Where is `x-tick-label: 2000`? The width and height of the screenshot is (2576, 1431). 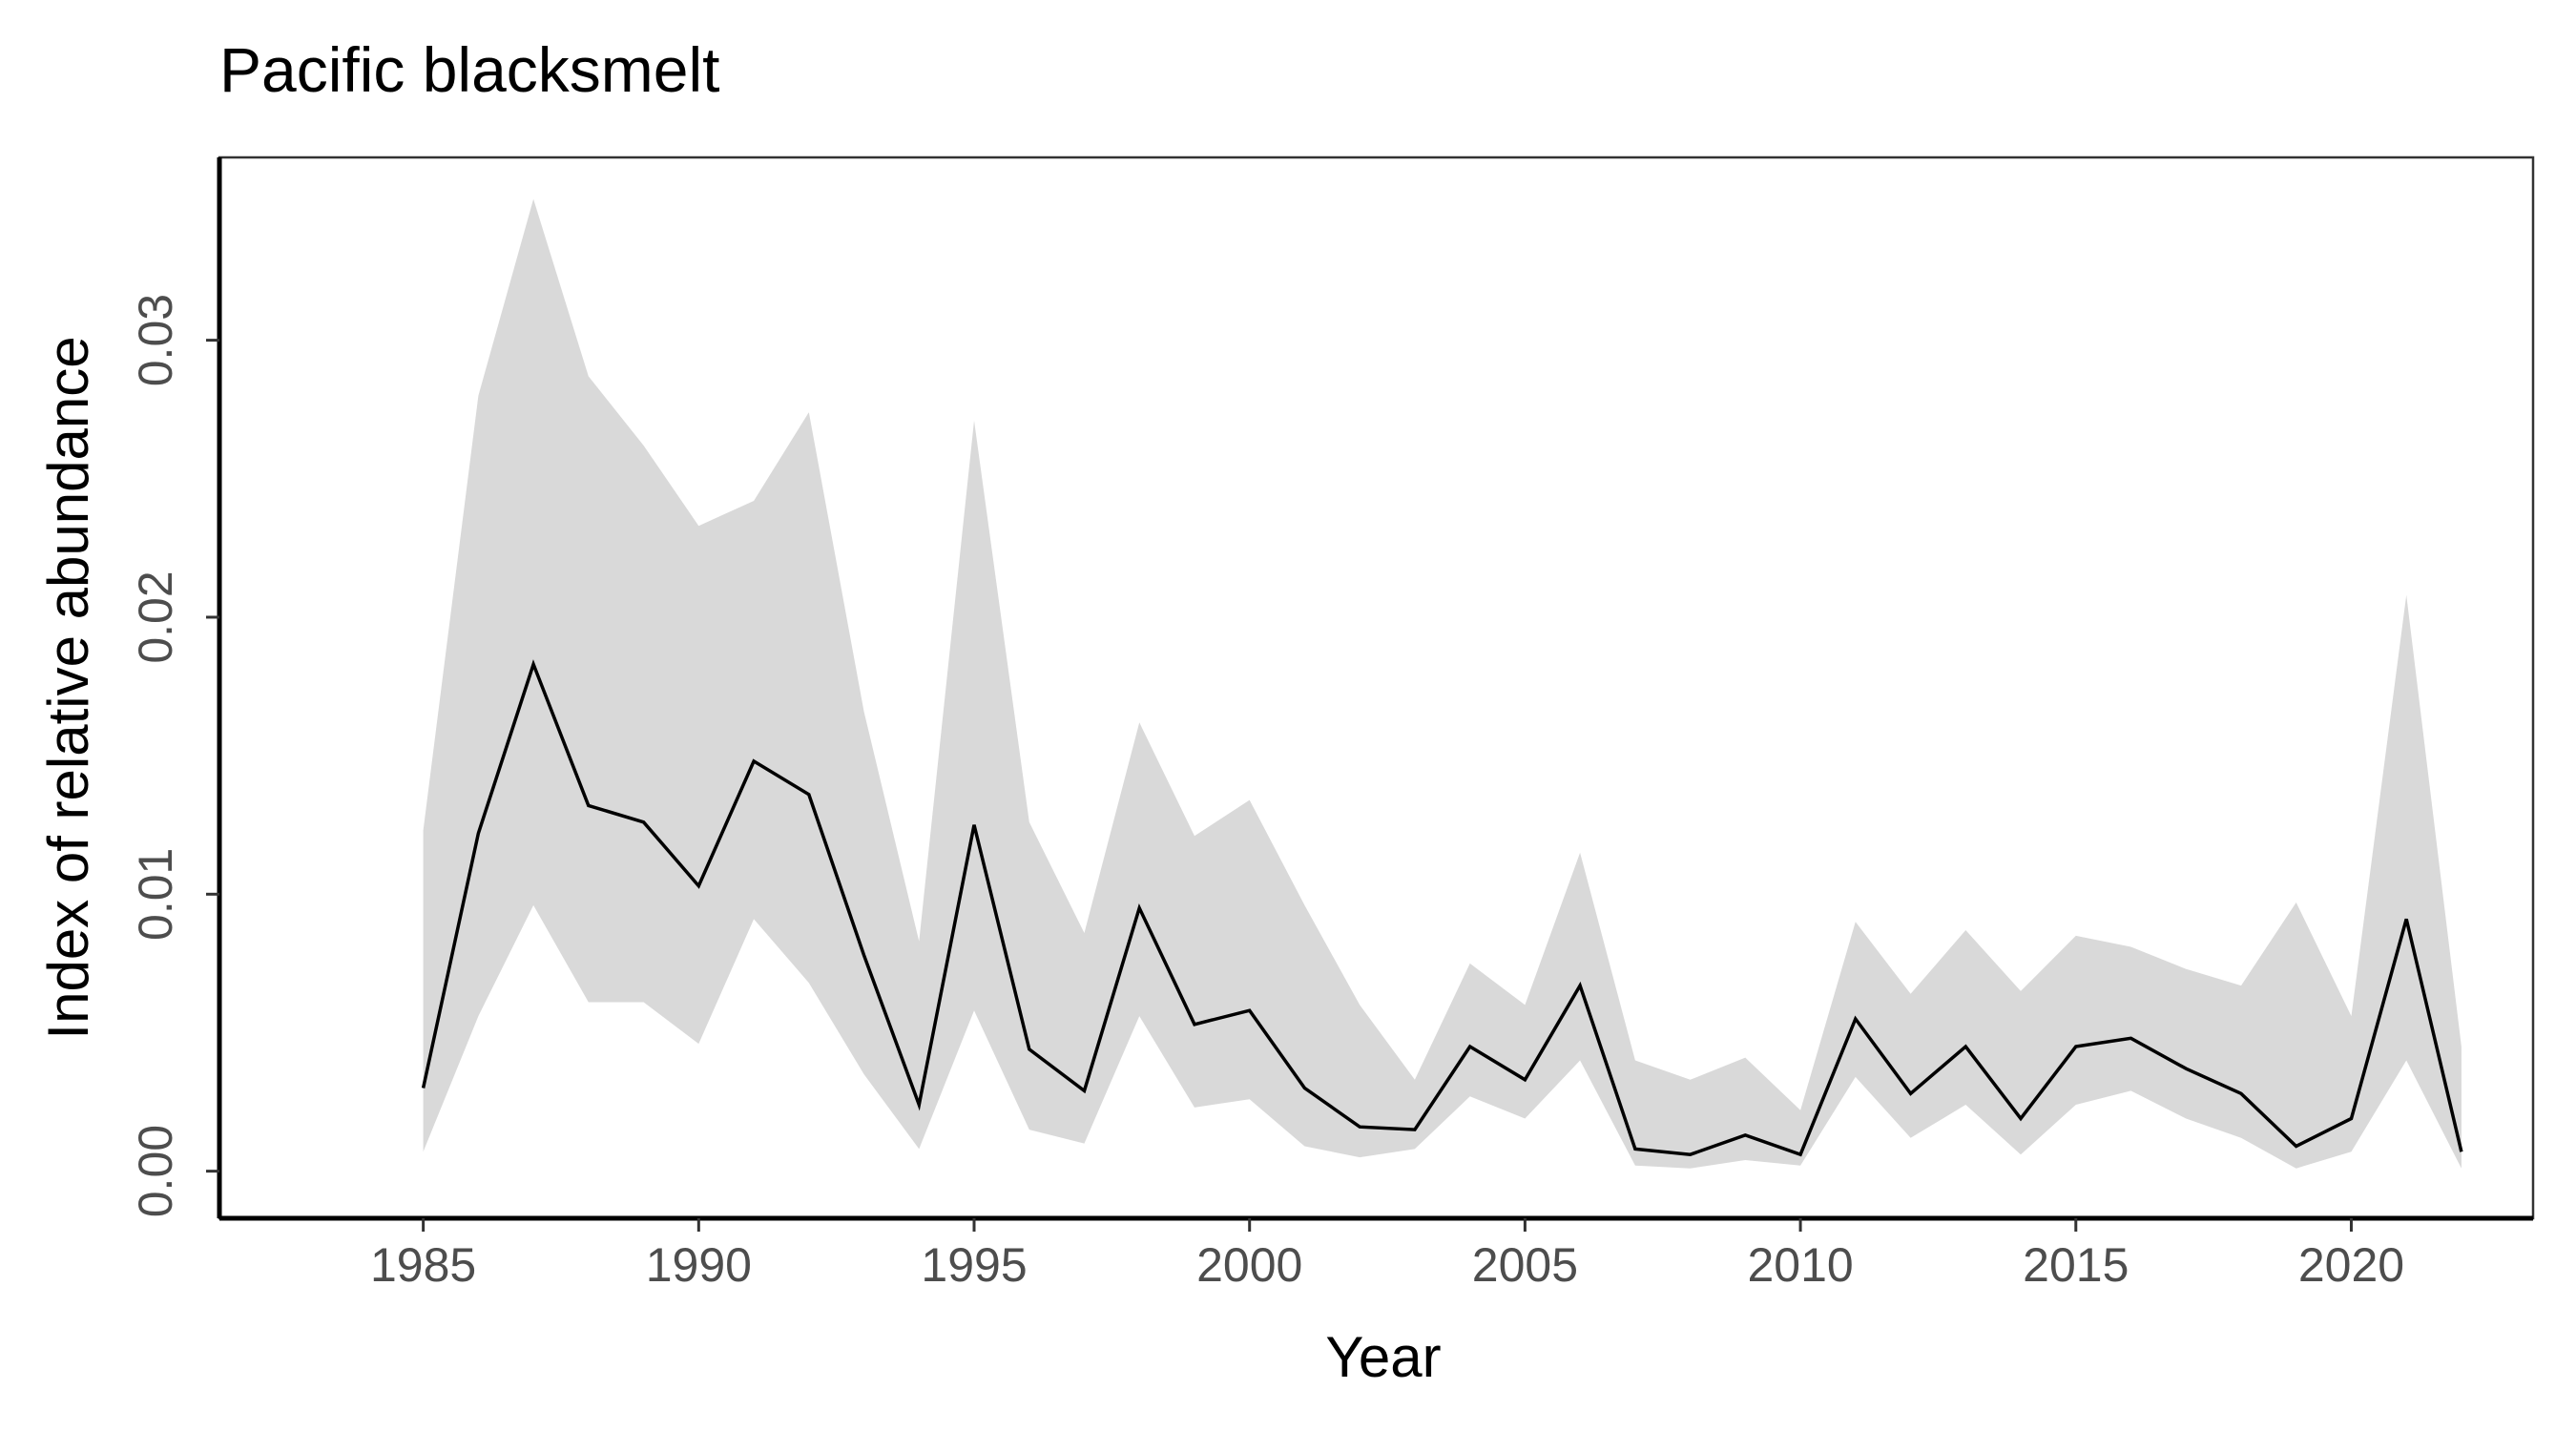 x-tick-label: 2000 is located at coordinates (1249, 1265).